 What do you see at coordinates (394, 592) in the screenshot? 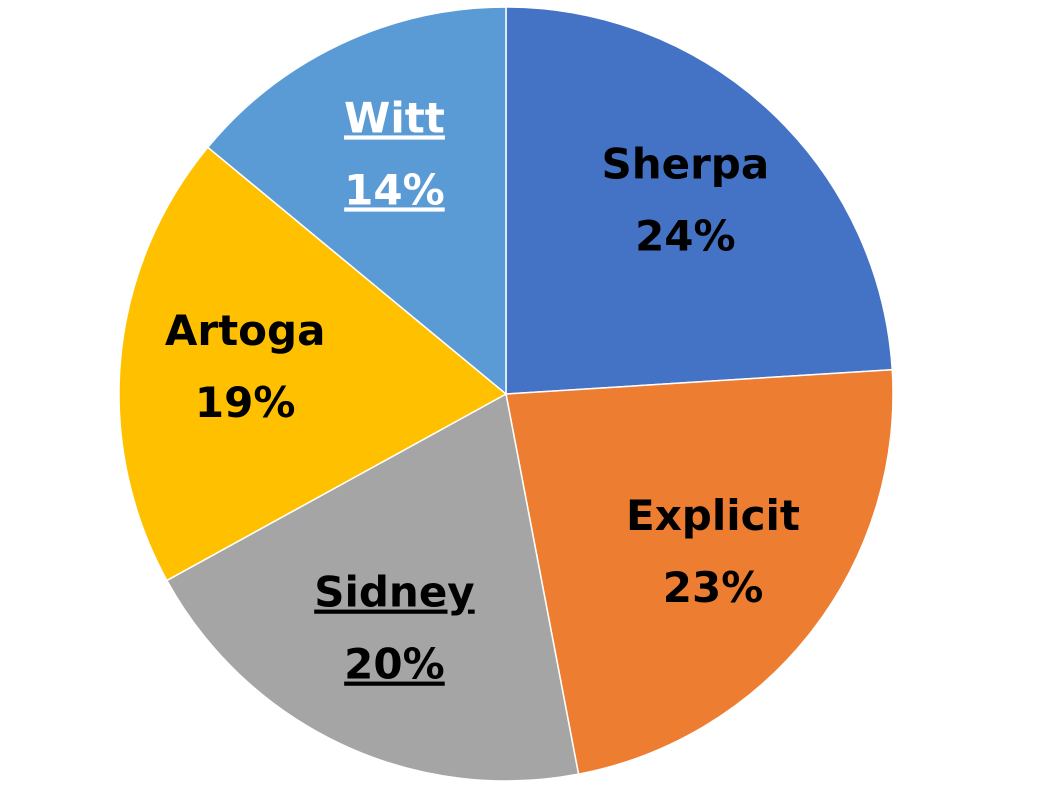
I see `slice-label-name: Sidney` at bounding box center [394, 592].